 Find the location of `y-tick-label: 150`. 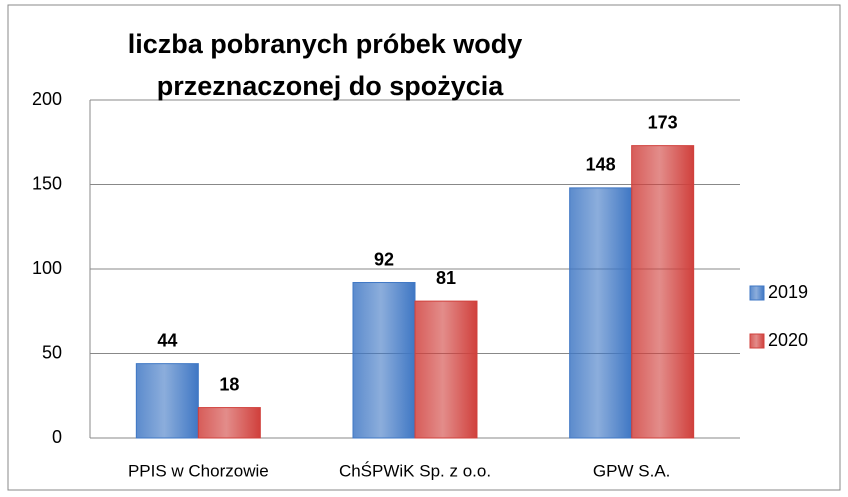

y-tick-label: 150 is located at coordinates (47, 183).